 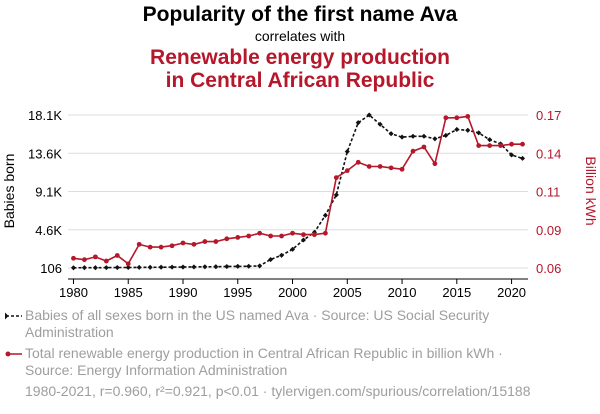 I want to click on chart-title-secondary-line1: Renewable energy production, so click(x=300, y=57).